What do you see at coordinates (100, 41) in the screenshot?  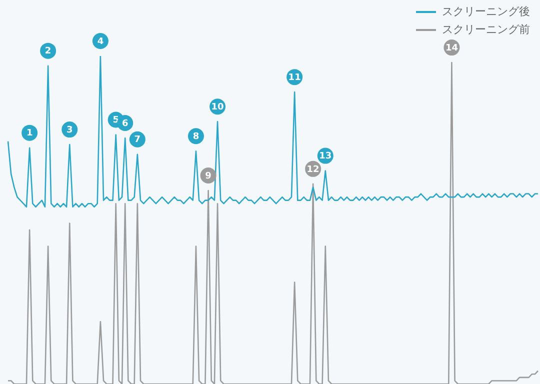 I see `annotation: 4` at bounding box center [100, 41].